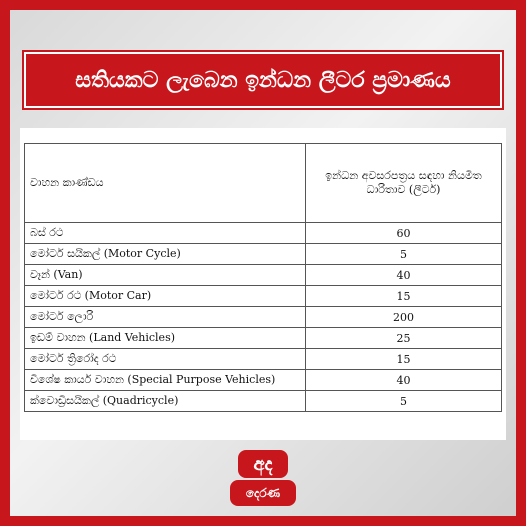  What do you see at coordinates (165, 338) in the screenshot?
I see `vehicle-cell: ඉඩම් වාහන (Land Vehicles)` at bounding box center [165, 338].